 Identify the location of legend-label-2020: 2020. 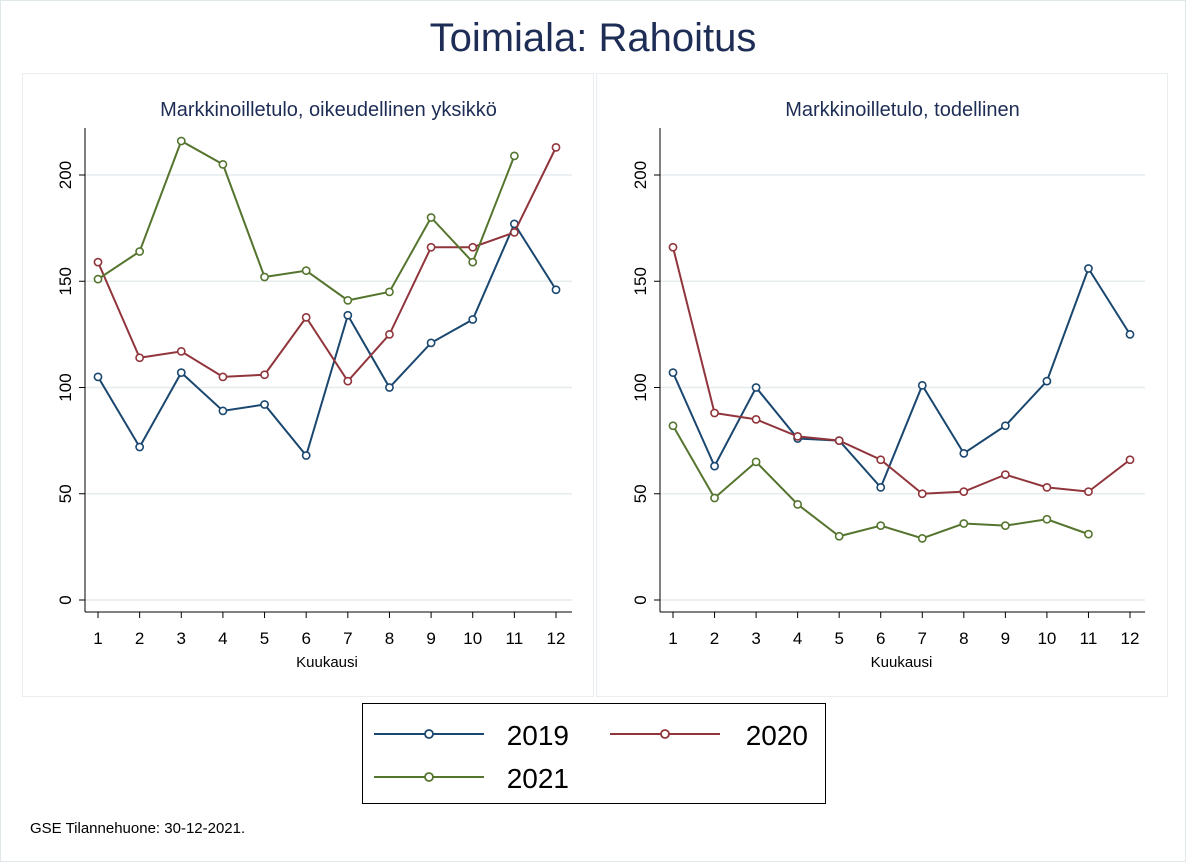
(777, 735).